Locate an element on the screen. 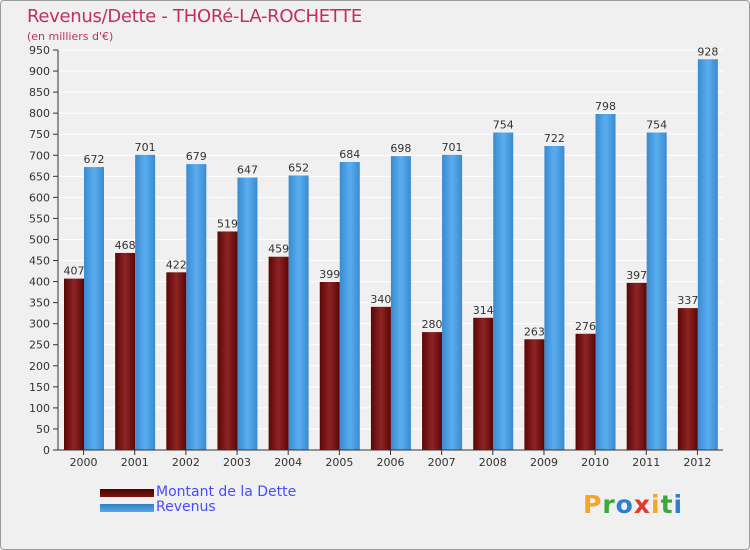  x-tick-label: 2007 is located at coordinates (442, 462).